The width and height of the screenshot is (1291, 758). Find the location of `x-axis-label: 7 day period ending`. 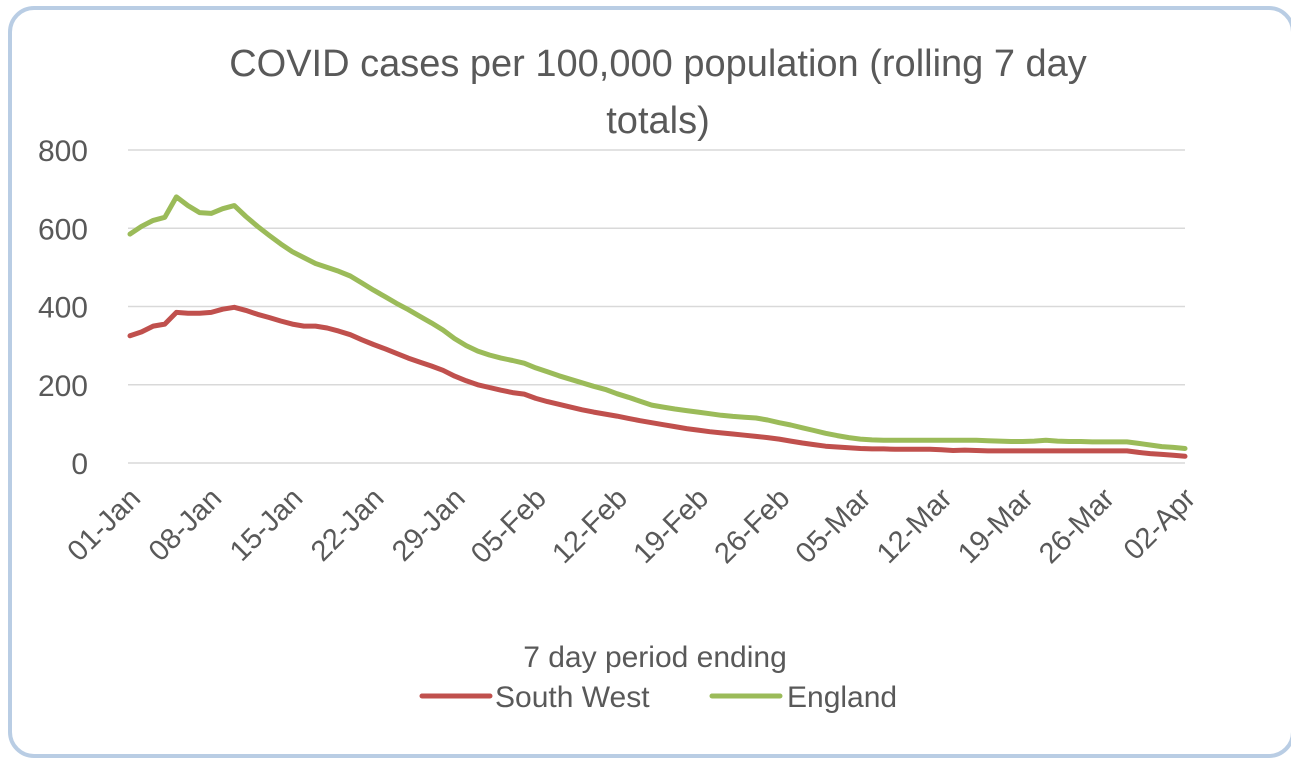

x-axis-label: 7 day period ending is located at coordinates (655, 657).